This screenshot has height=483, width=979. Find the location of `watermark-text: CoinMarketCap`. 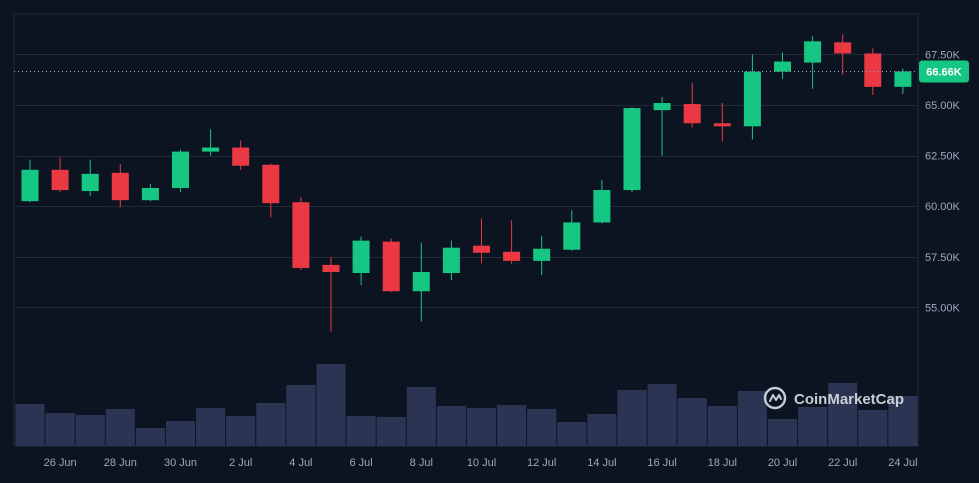

watermark-text: CoinMarketCap is located at coordinates (849, 399).